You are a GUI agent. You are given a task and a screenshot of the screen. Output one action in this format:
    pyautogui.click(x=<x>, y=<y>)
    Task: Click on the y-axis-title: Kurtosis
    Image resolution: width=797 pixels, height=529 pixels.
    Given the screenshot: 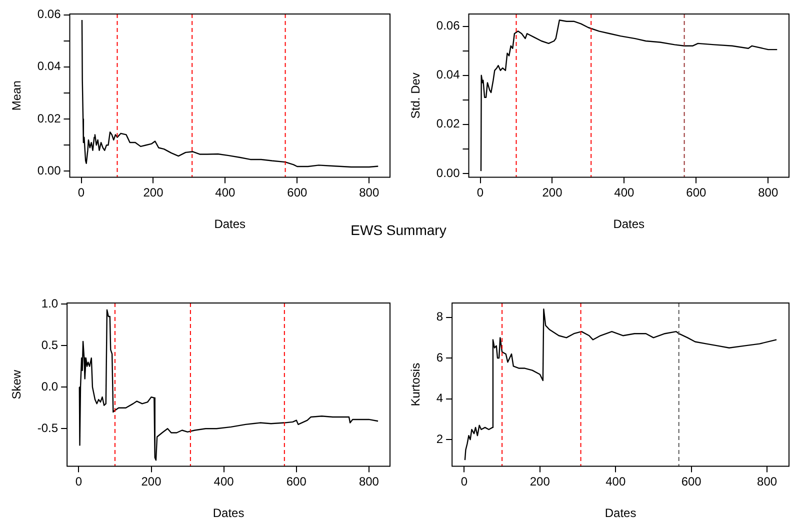 What is the action you would take?
    pyautogui.click(x=415, y=384)
    